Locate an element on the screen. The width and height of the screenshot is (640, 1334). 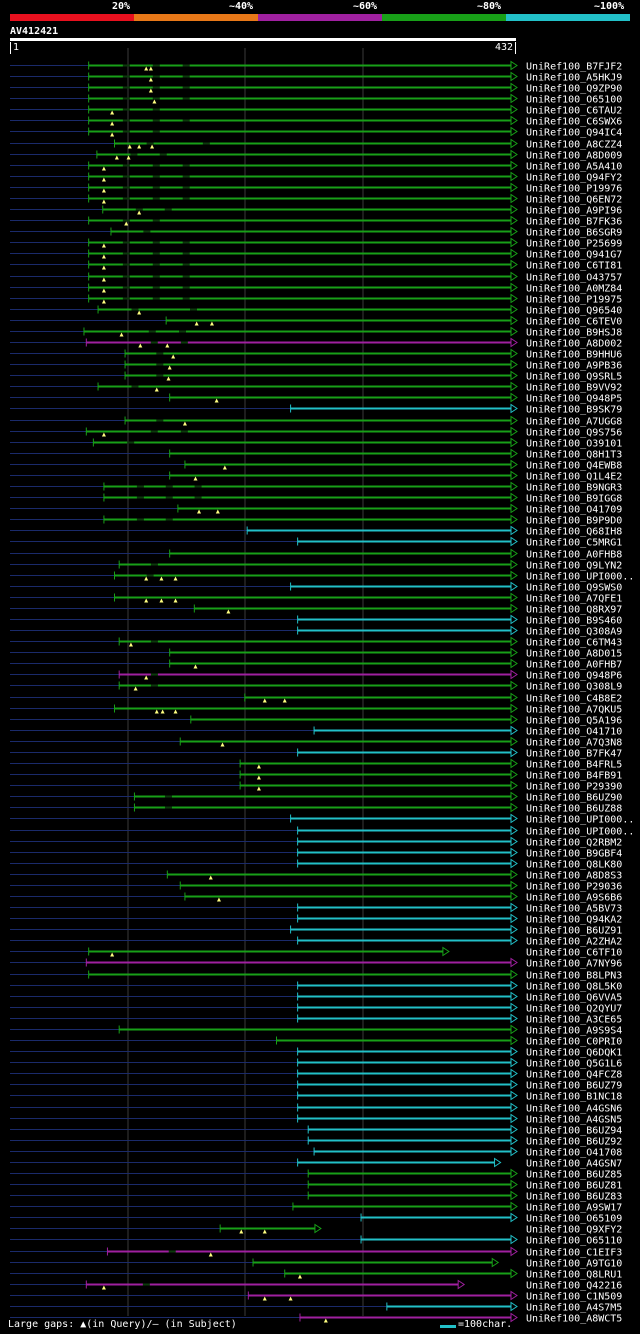
hit-label: UniRef100_B7FK47 is located at coordinates (574, 754).